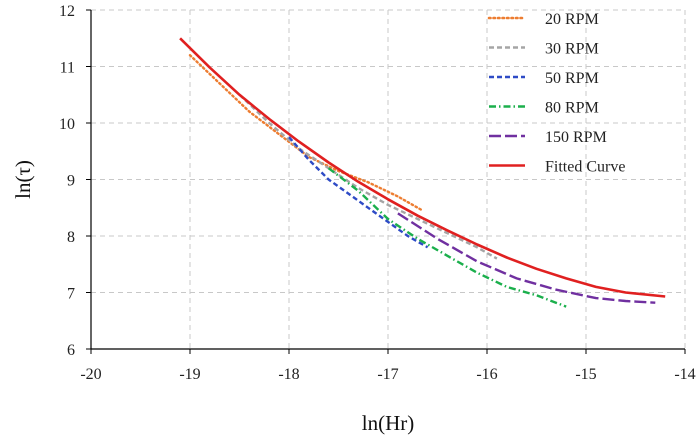 This screenshot has width=699, height=439. Describe the element at coordinates (576, 137) in the screenshot. I see `legend-label: 150 RPM` at that location.